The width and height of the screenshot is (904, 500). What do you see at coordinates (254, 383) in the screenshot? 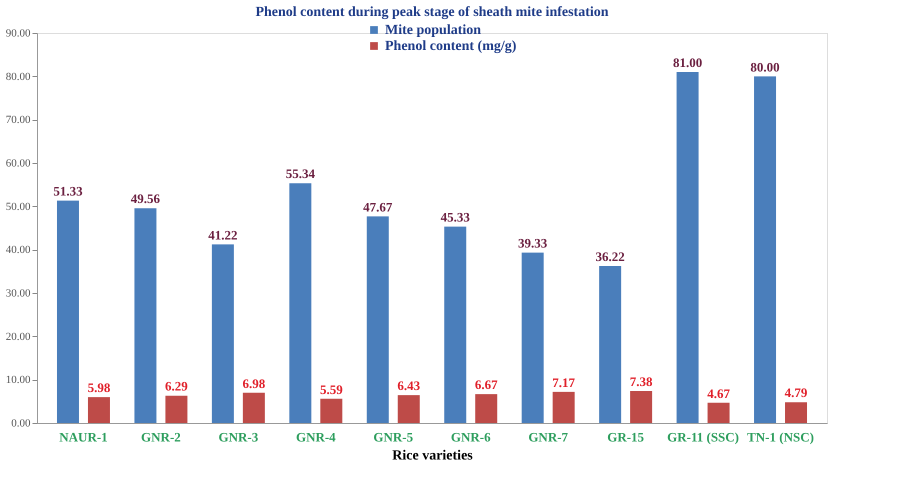
I see `data-label: 6.98` at bounding box center [254, 383].